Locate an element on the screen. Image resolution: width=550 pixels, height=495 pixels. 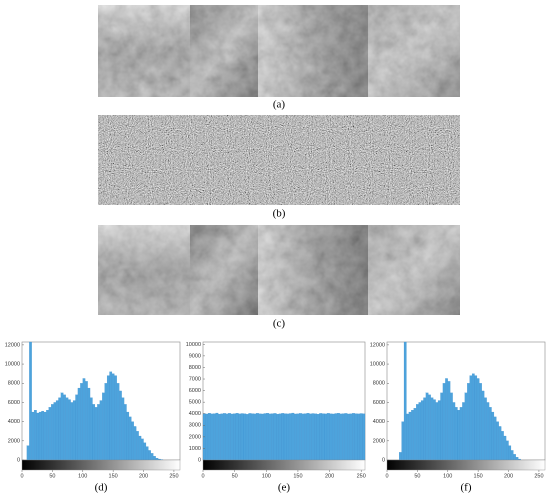
y-tick-label: 1000 is located at coordinates (195, 449).